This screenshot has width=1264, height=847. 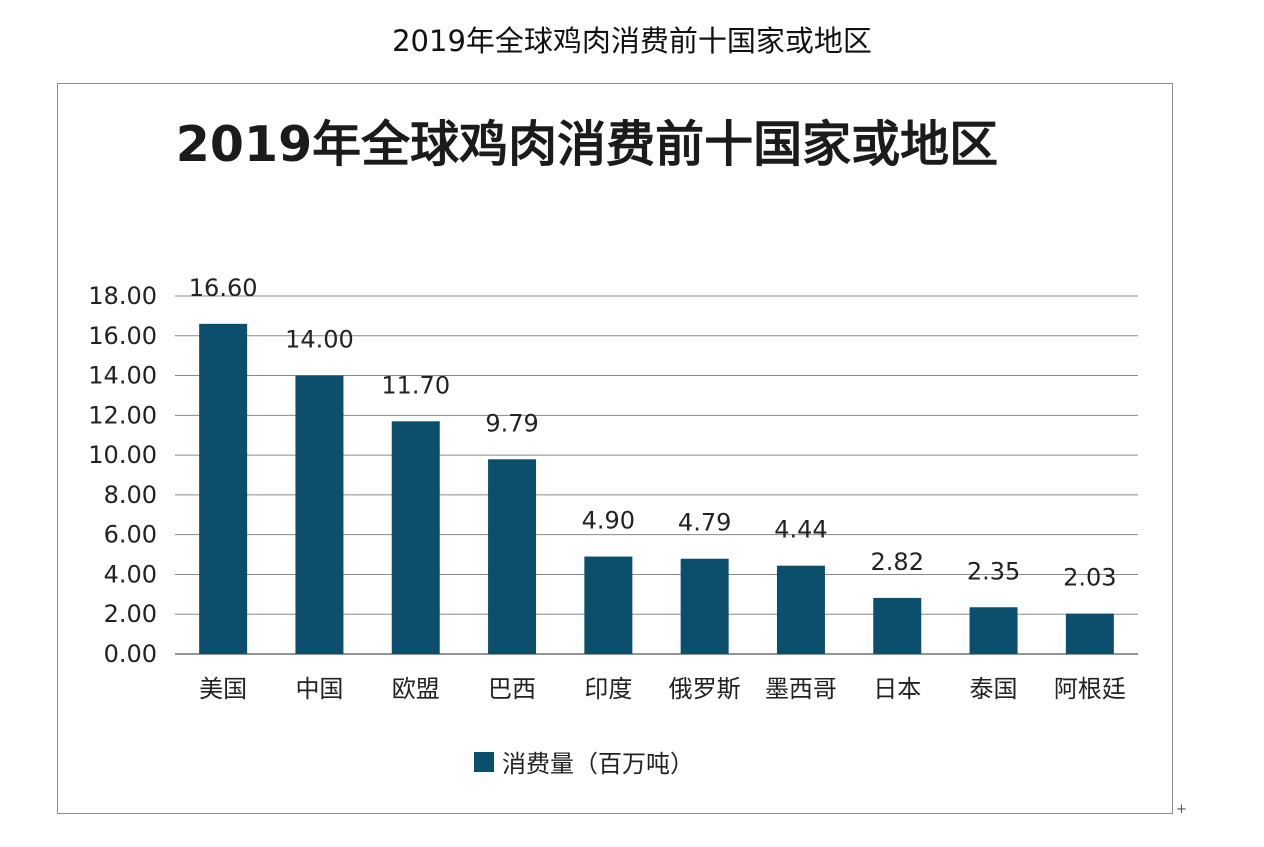 I want to click on legend: 消费量（百万吨）, so click(x=584, y=761).